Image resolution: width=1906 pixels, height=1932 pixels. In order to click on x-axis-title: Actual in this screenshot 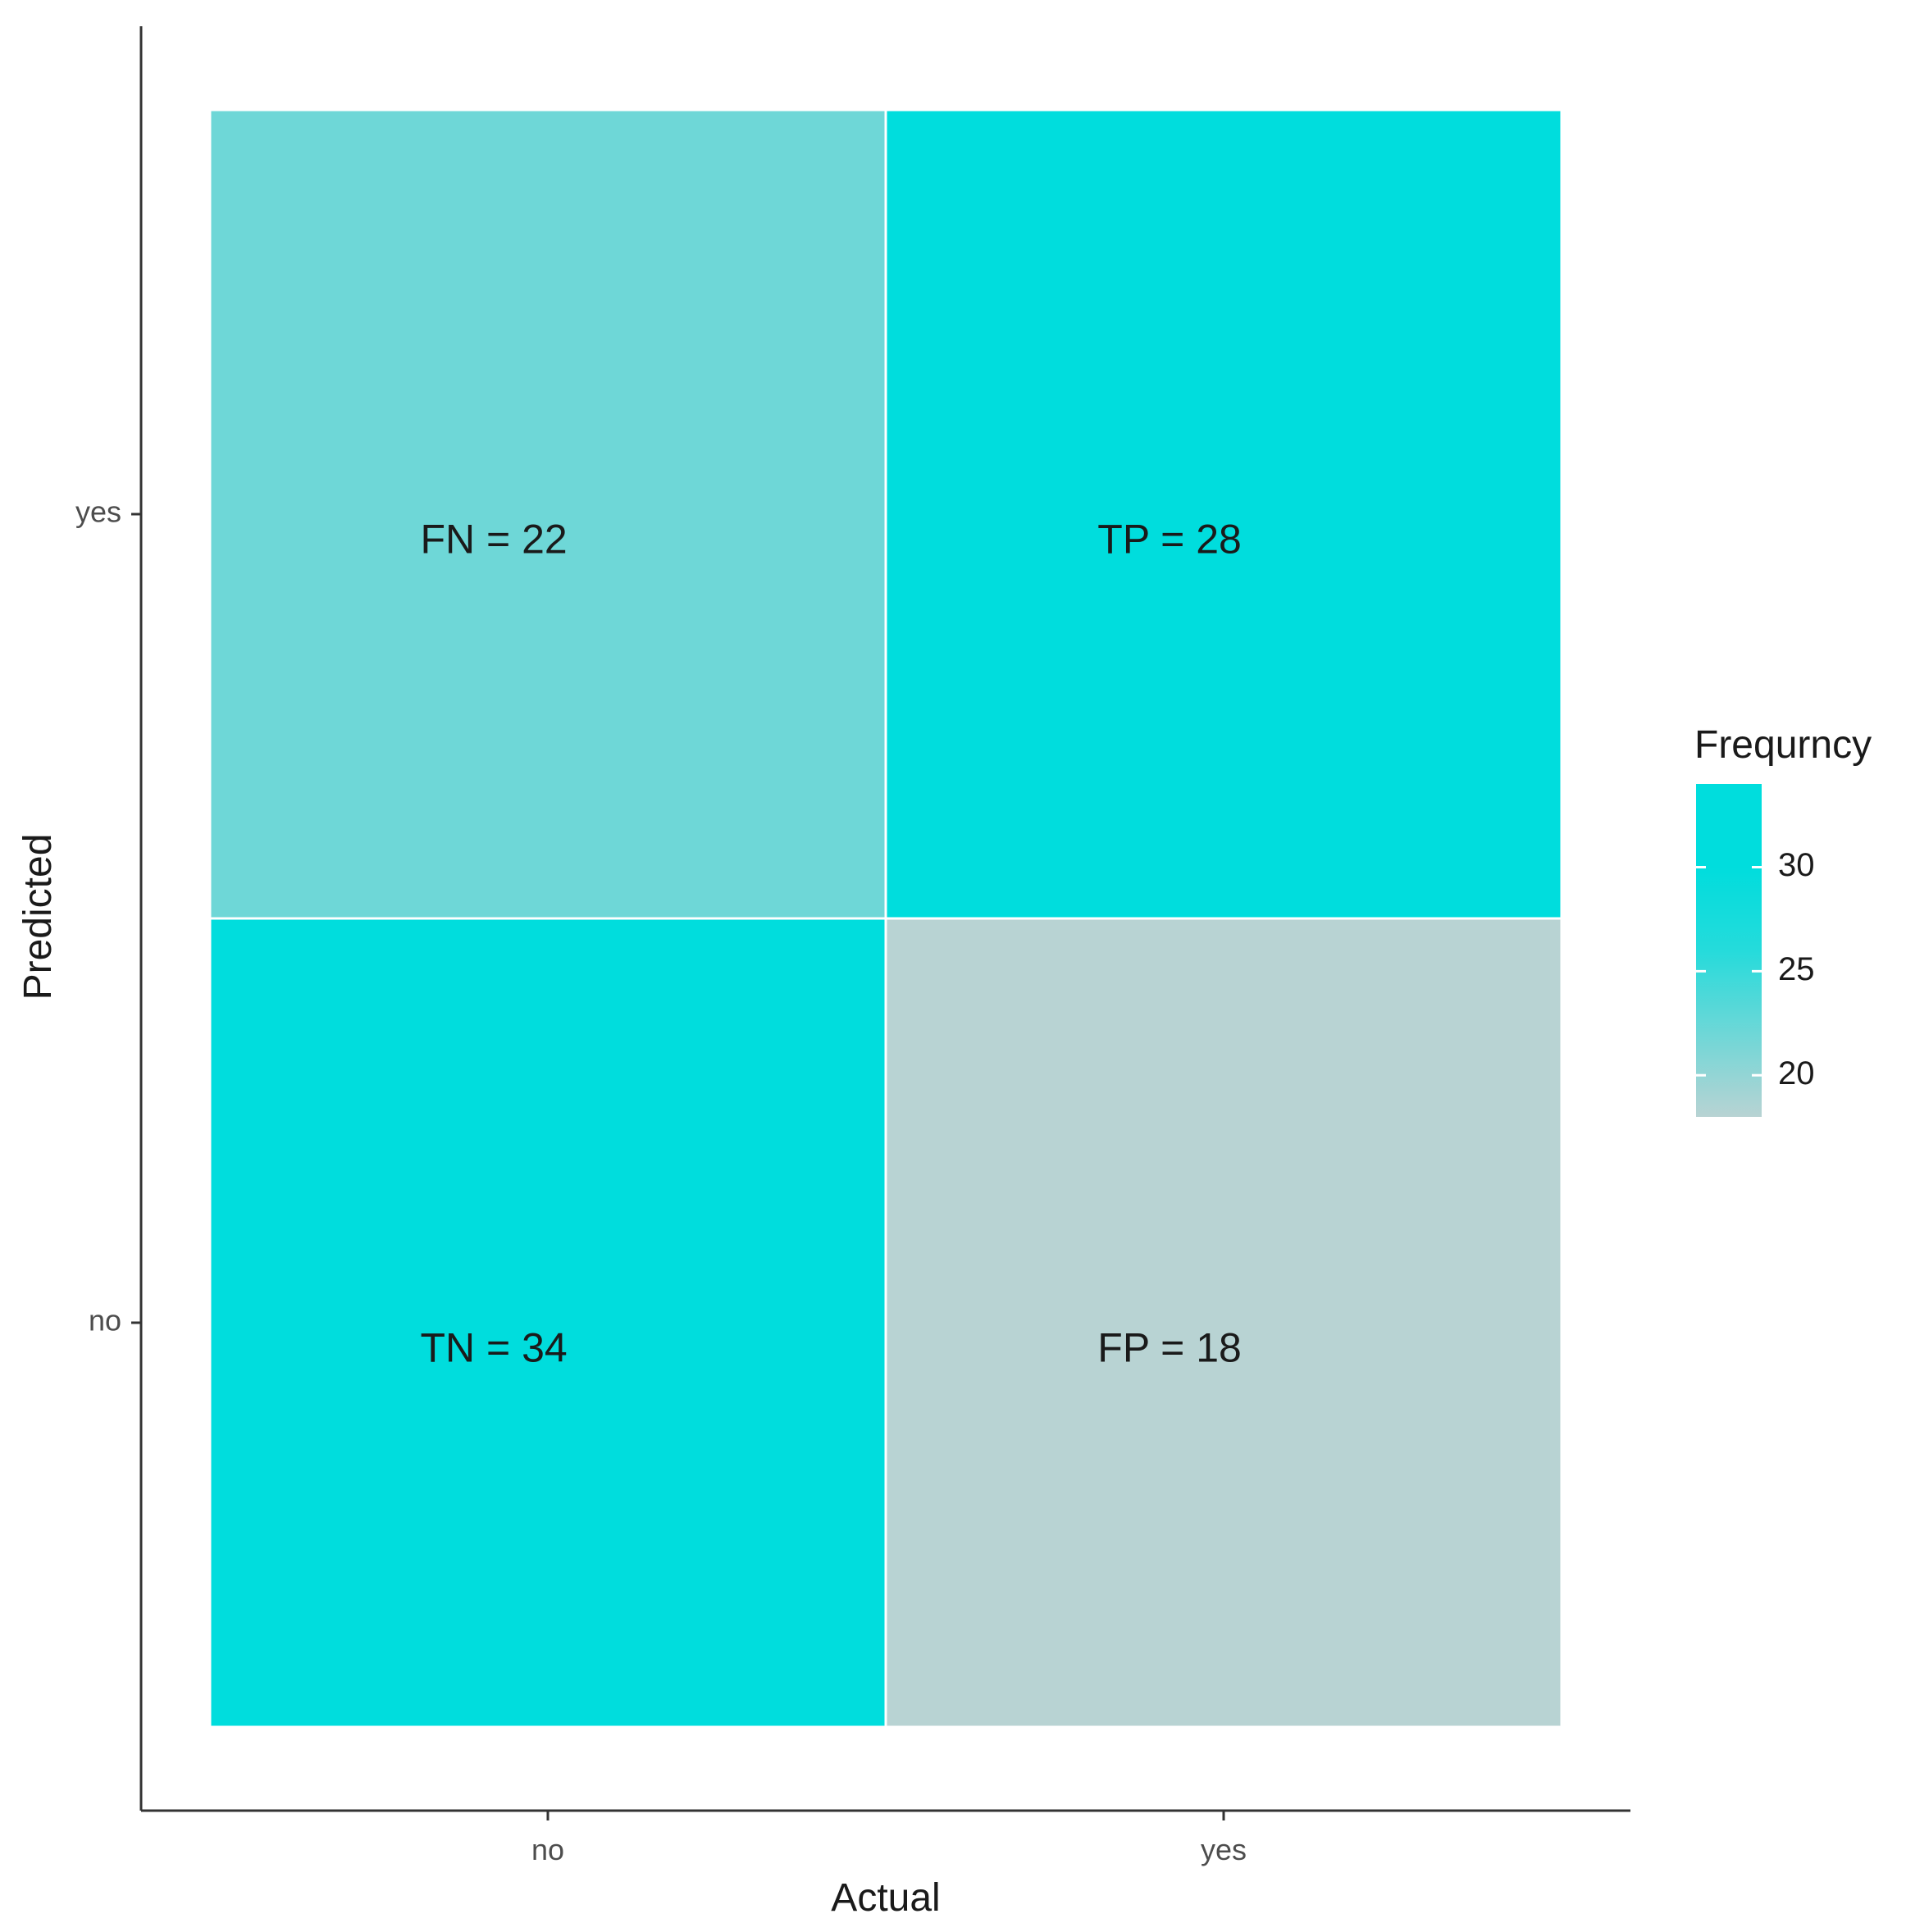, I will do `click(886, 1898)`.